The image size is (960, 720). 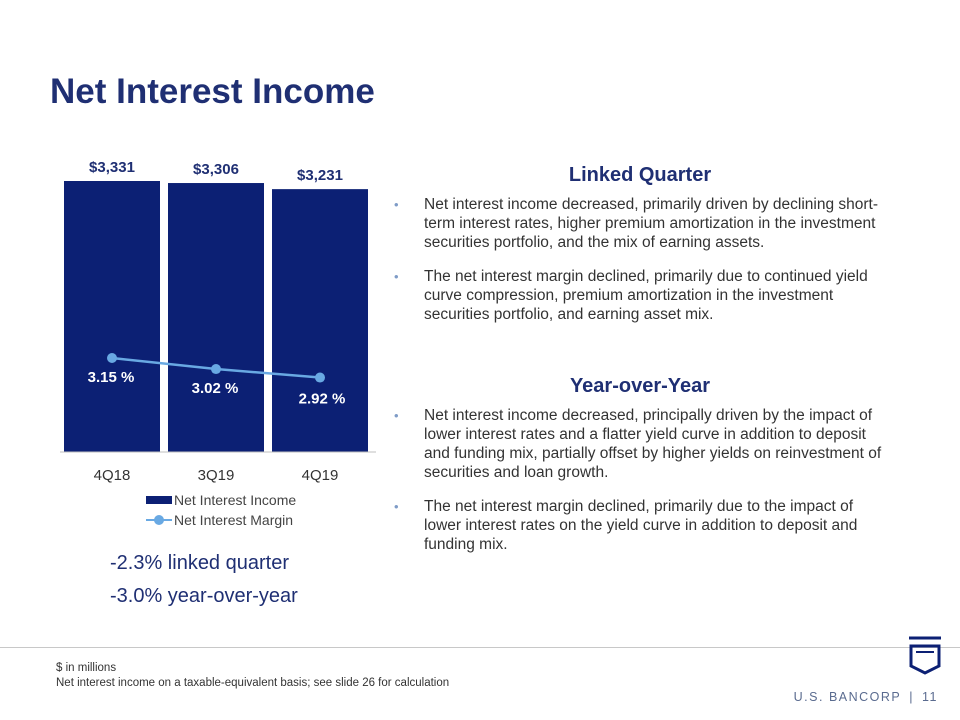 I want to click on legend-swatch-line, so click(x=159, y=520).